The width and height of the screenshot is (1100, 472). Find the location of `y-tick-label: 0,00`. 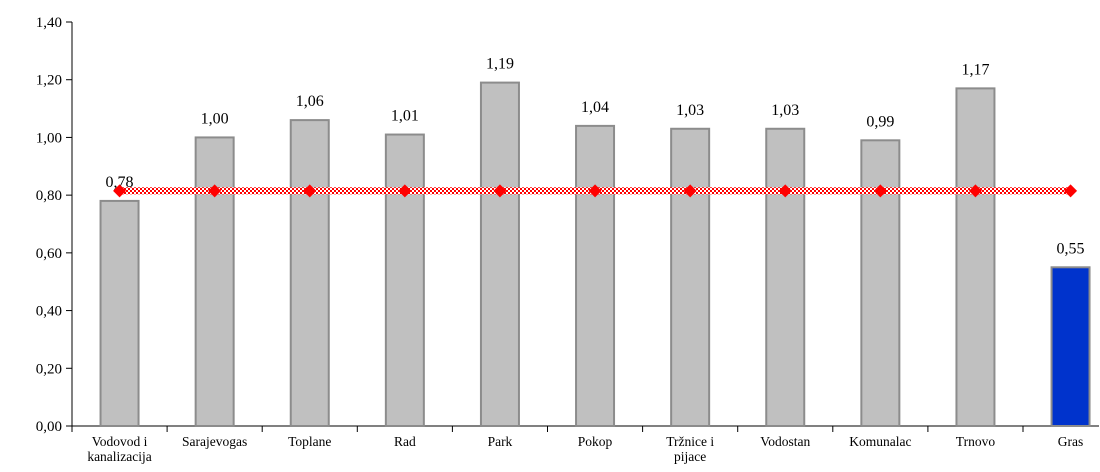

y-tick-label: 0,00 is located at coordinates (49, 427).